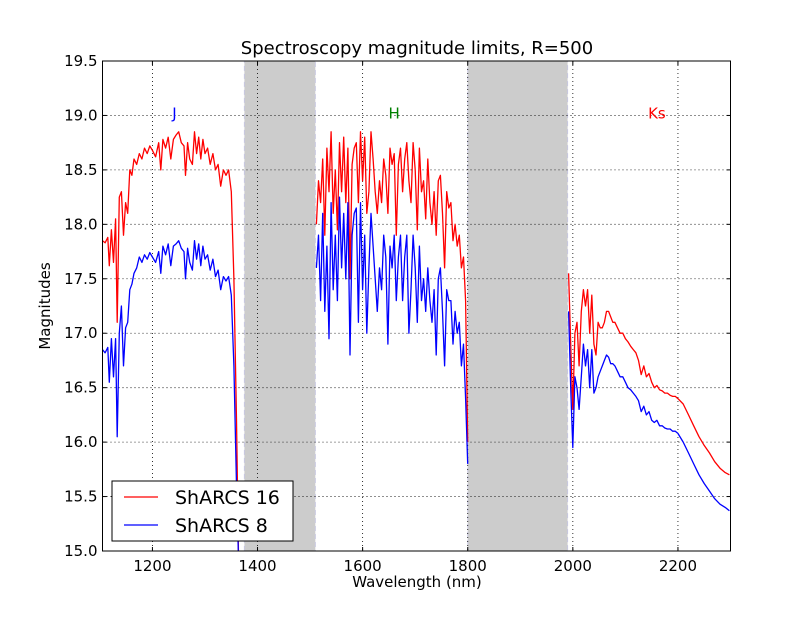 The width and height of the screenshot is (812, 617). Describe the element at coordinates (80, 551) in the screenshot. I see `y-tick-label: 15.0` at that location.